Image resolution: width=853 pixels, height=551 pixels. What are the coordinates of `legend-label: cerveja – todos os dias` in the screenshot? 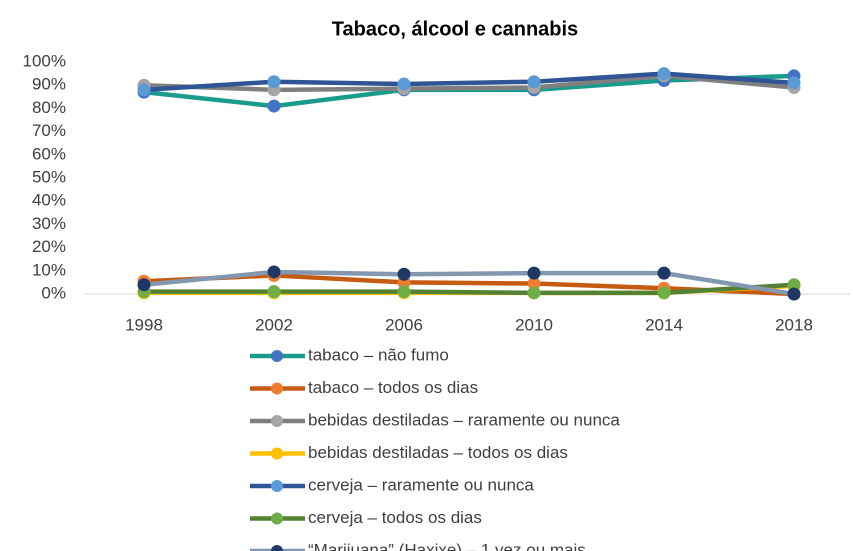 It's located at (395, 517).